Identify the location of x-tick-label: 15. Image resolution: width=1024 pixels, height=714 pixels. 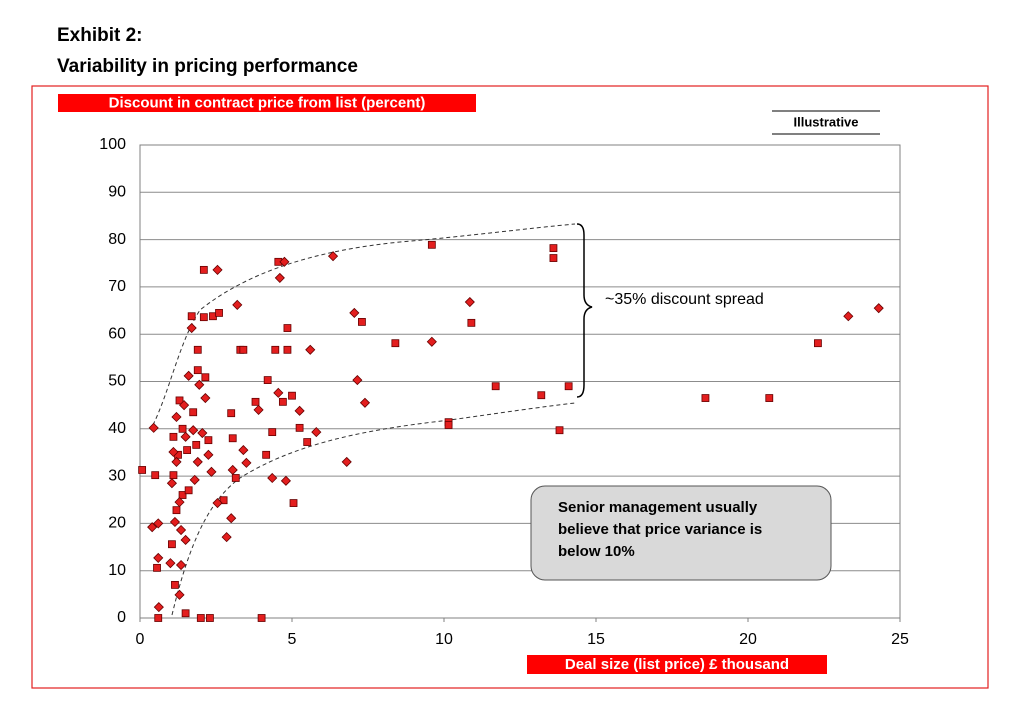
(596, 639).